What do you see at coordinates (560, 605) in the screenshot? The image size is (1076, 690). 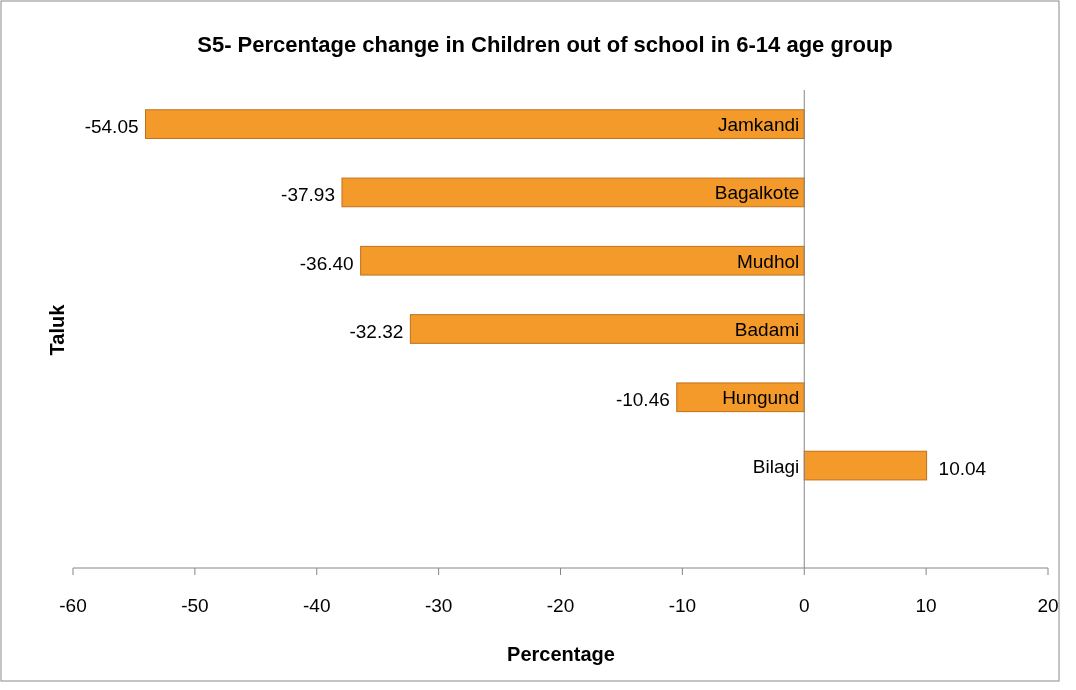 I see `x-tick-label: -20` at bounding box center [560, 605].